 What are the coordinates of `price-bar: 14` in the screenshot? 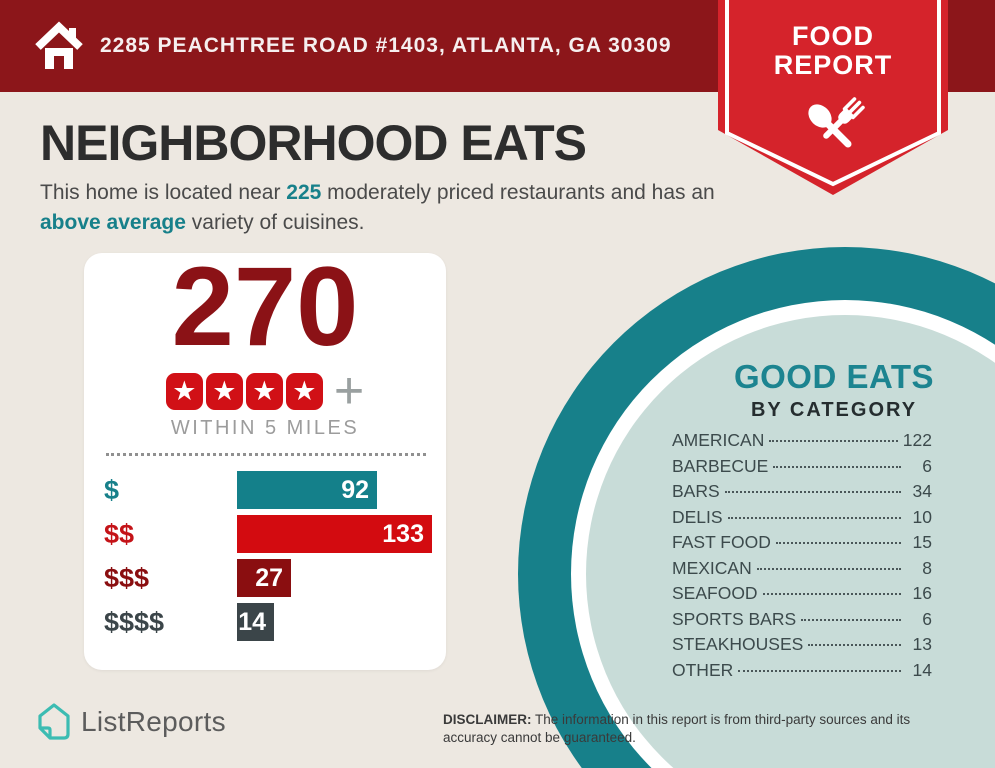 It's located at (255, 622).